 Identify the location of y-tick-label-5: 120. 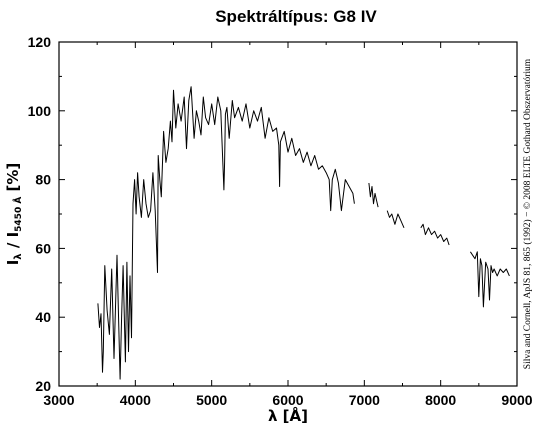
(40, 42).